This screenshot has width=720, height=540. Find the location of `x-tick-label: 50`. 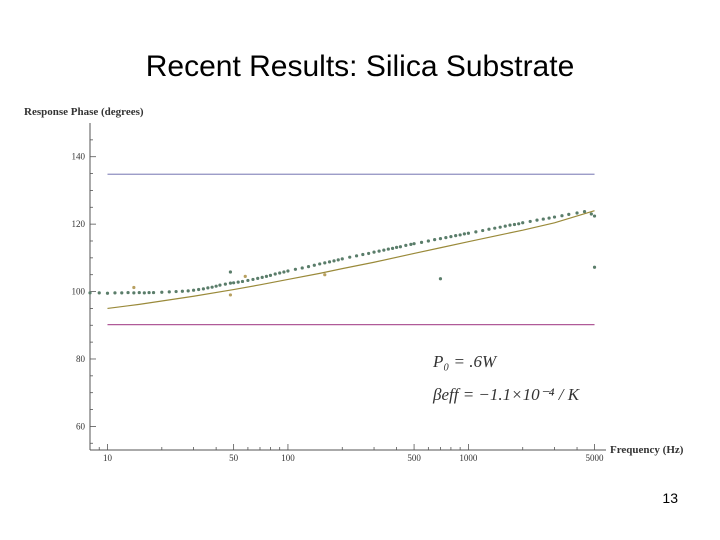

x-tick-label: 50 is located at coordinates (234, 458).